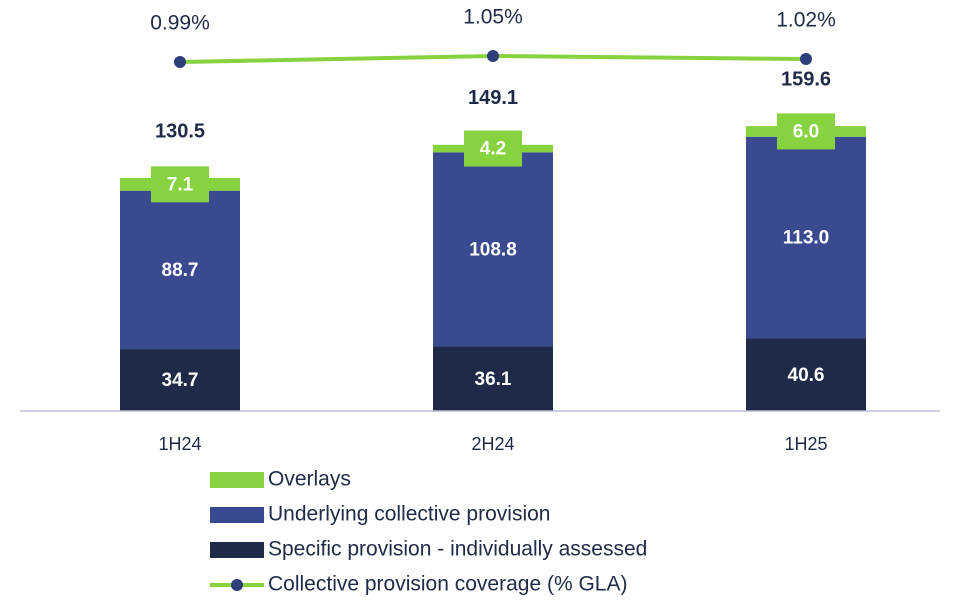  Describe the element at coordinates (493, 98) in the screenshot. I see `total-label: 149.1` at that location.